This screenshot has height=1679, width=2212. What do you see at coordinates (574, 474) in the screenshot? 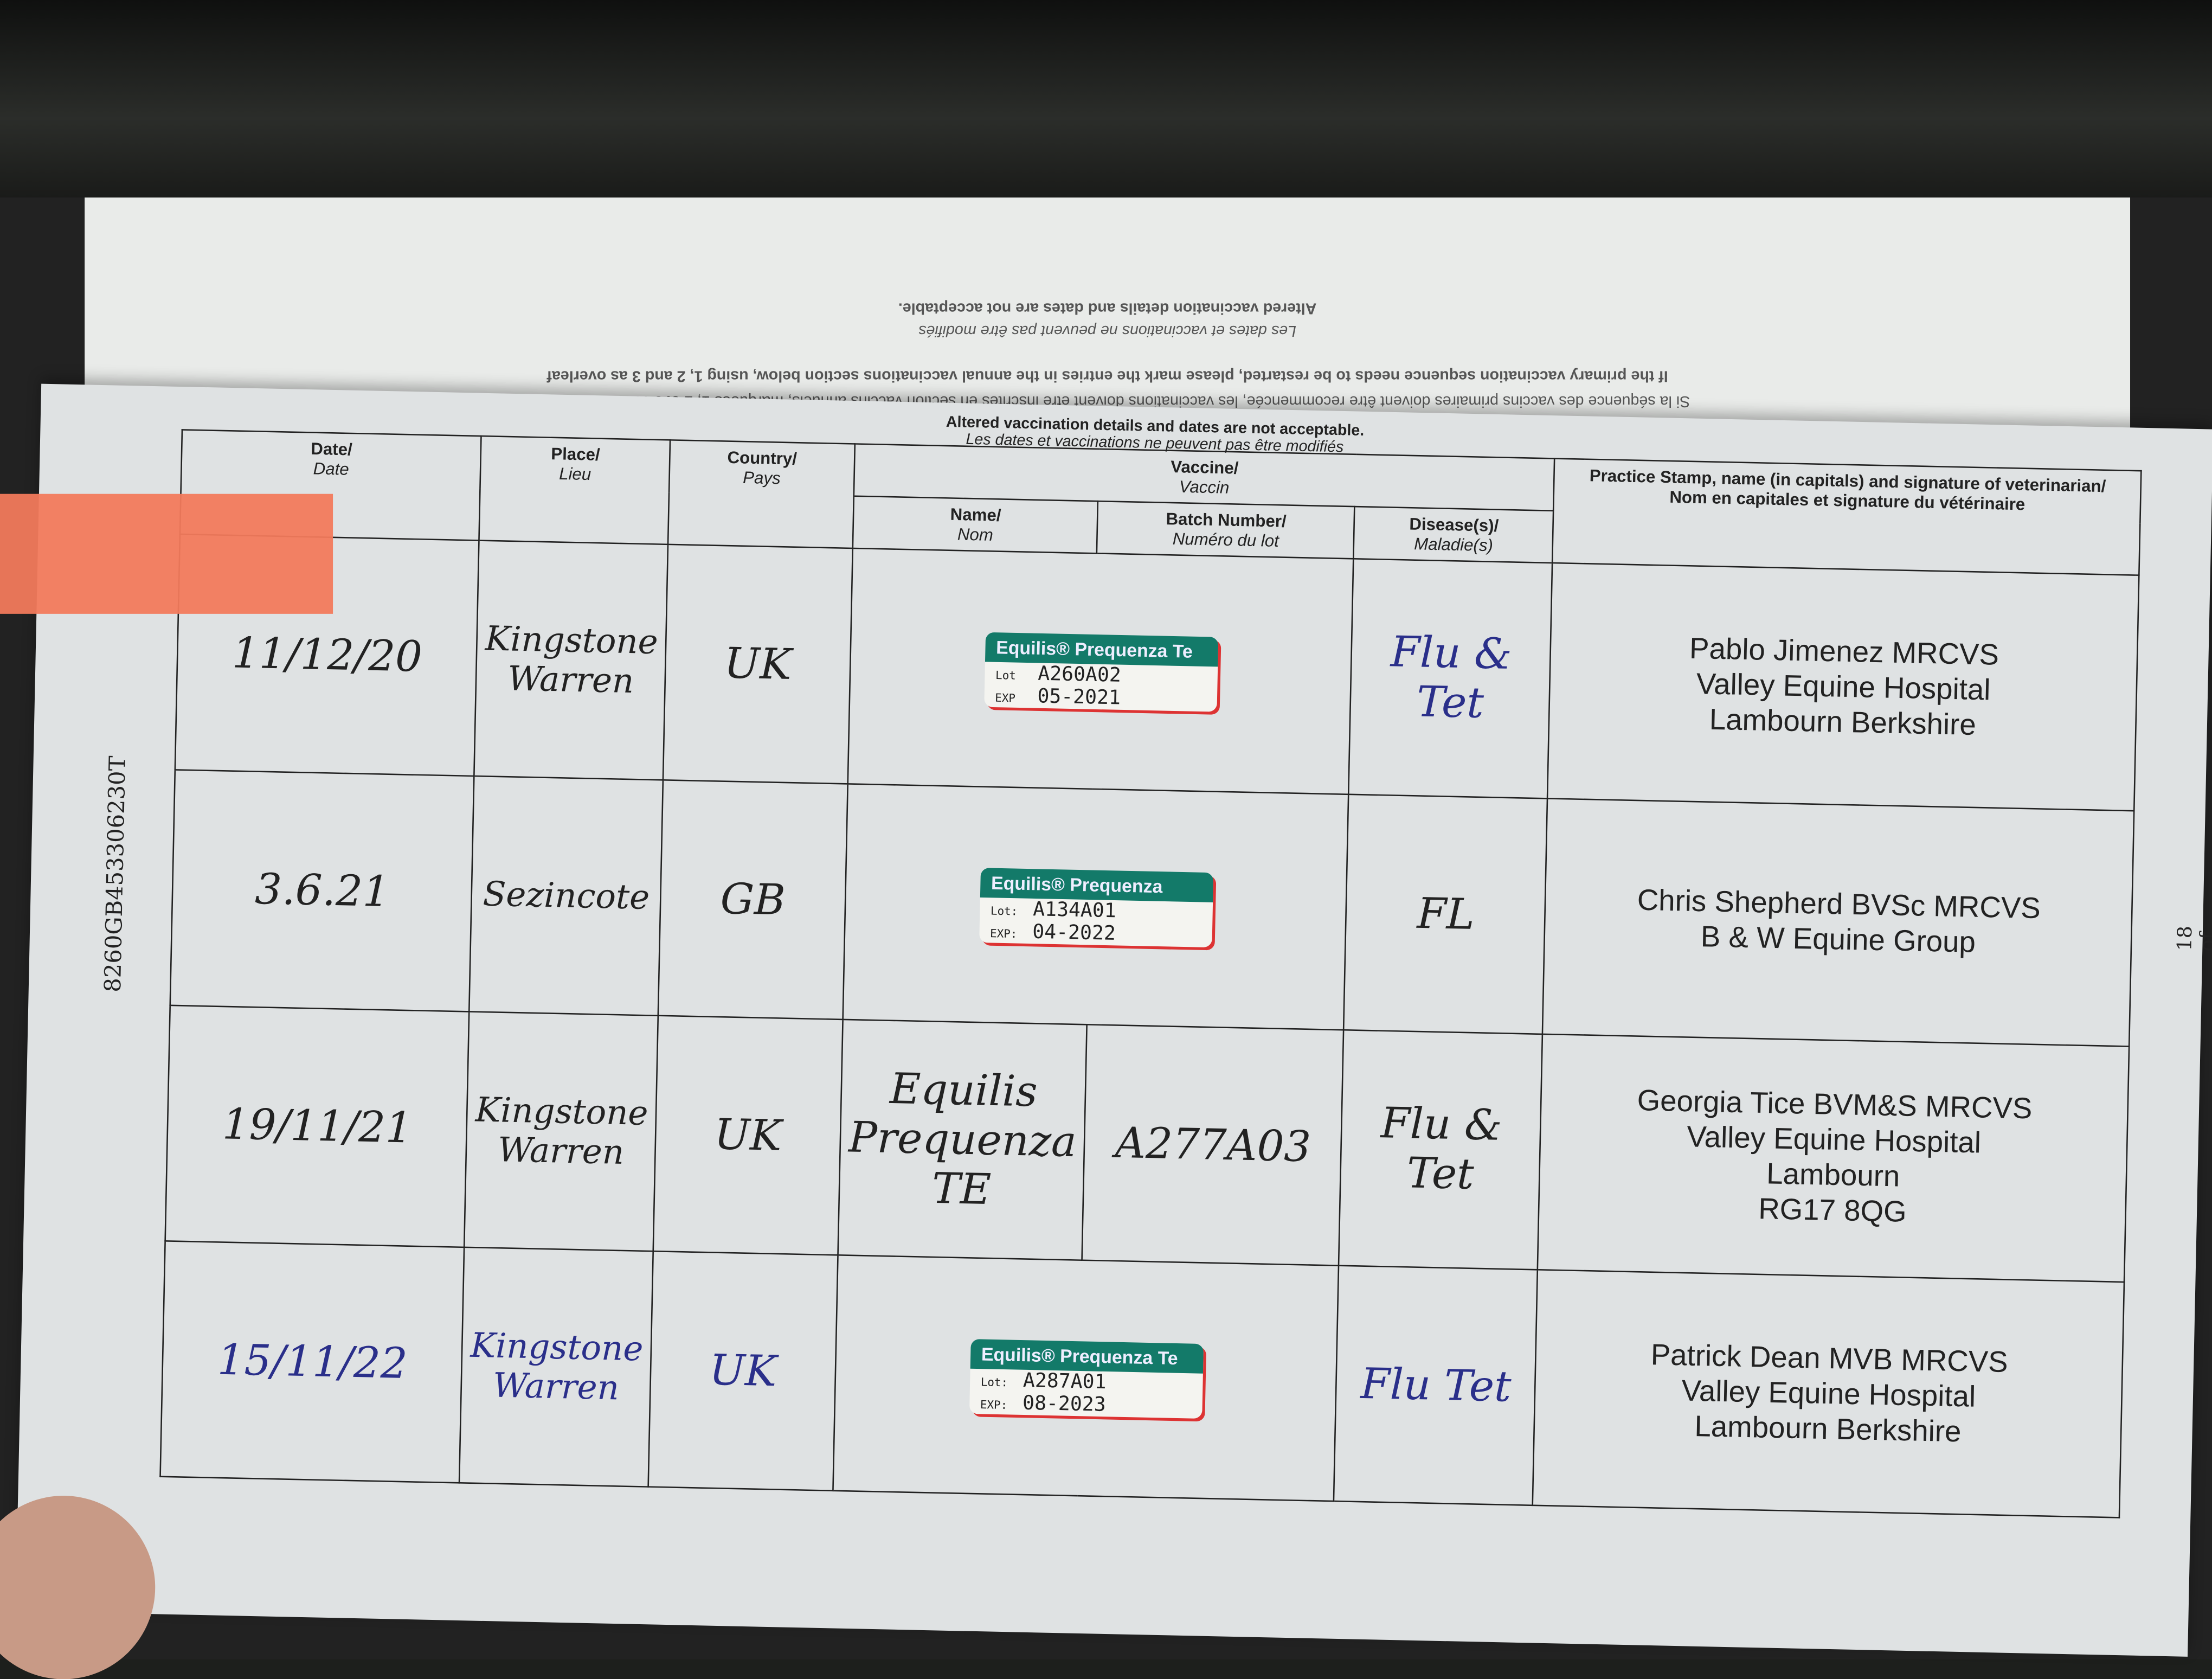
I see `header-place-fr: Lieu` at bounding box center [574, 474].